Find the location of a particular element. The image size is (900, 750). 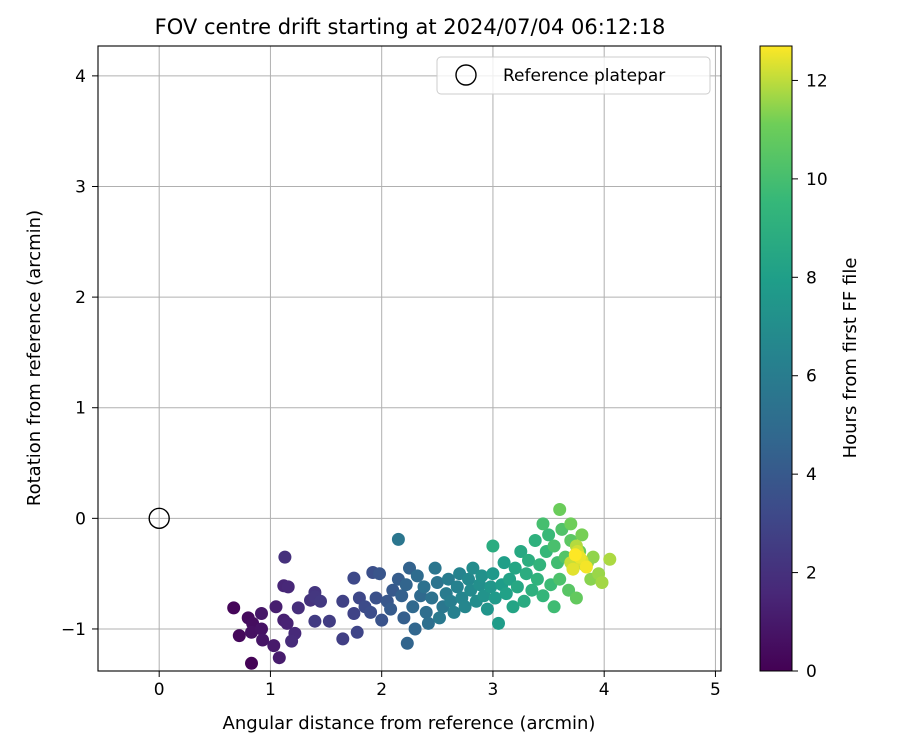

x-tick-label: 2 is located at coordinates (381, 690).